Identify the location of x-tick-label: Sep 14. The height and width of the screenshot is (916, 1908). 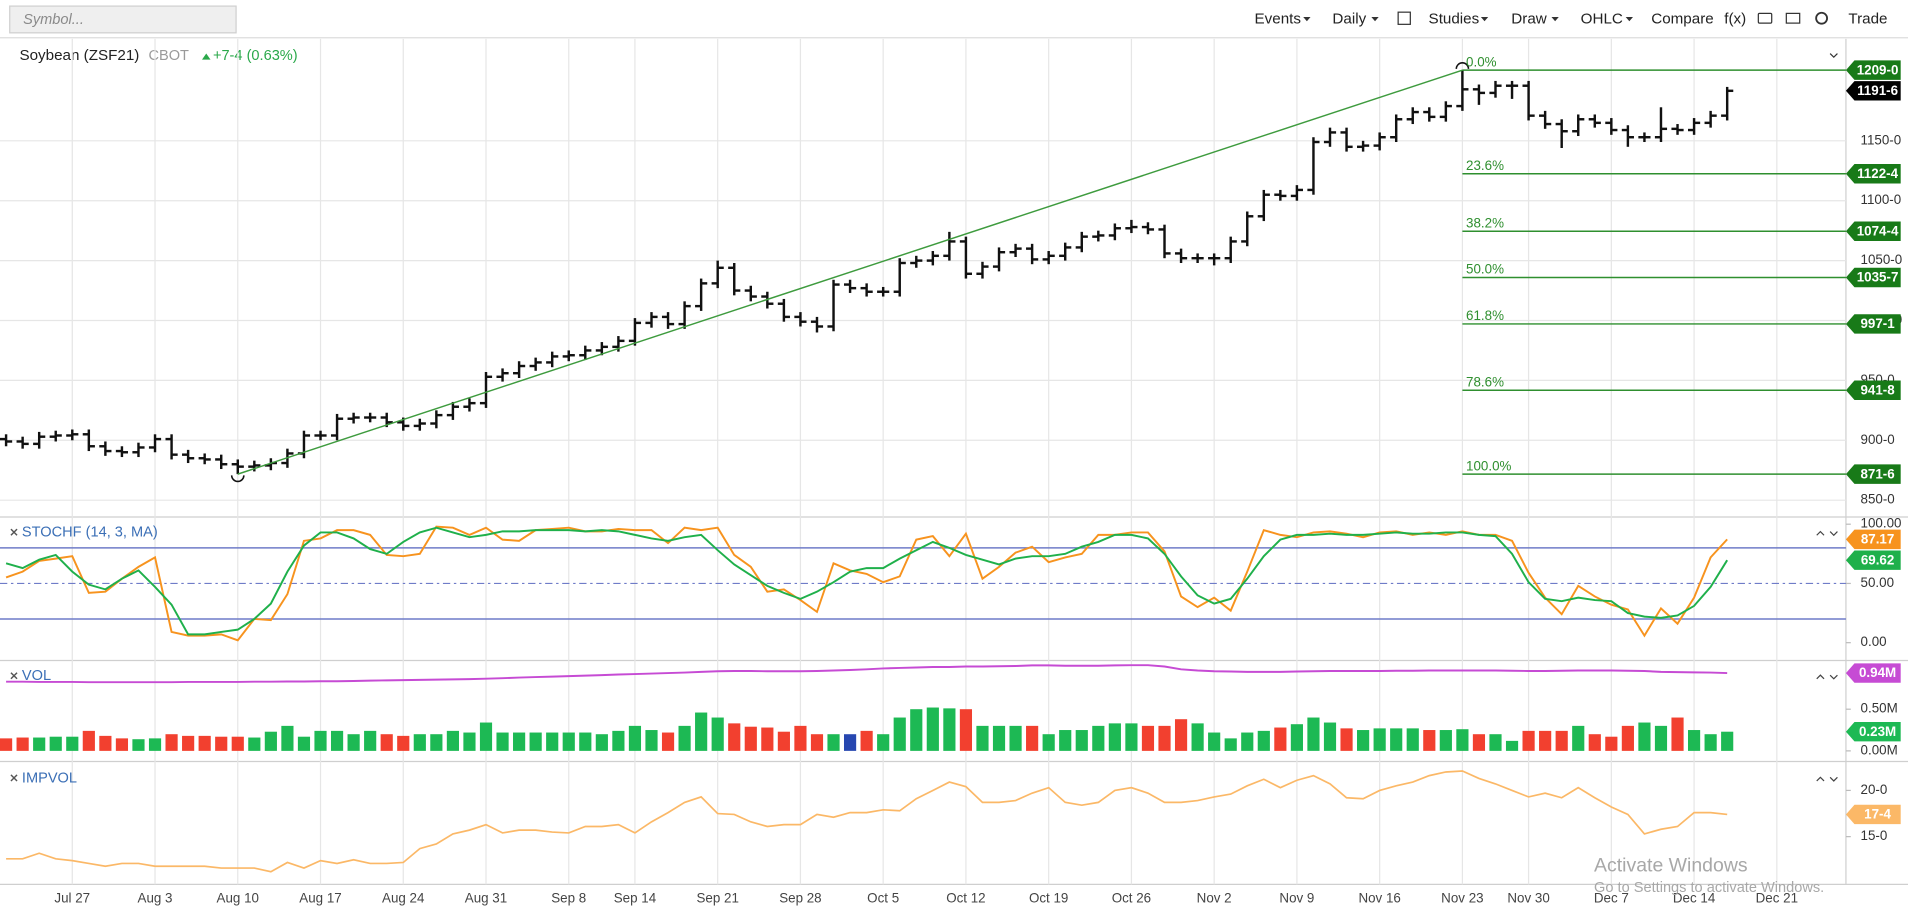
(635, 898).